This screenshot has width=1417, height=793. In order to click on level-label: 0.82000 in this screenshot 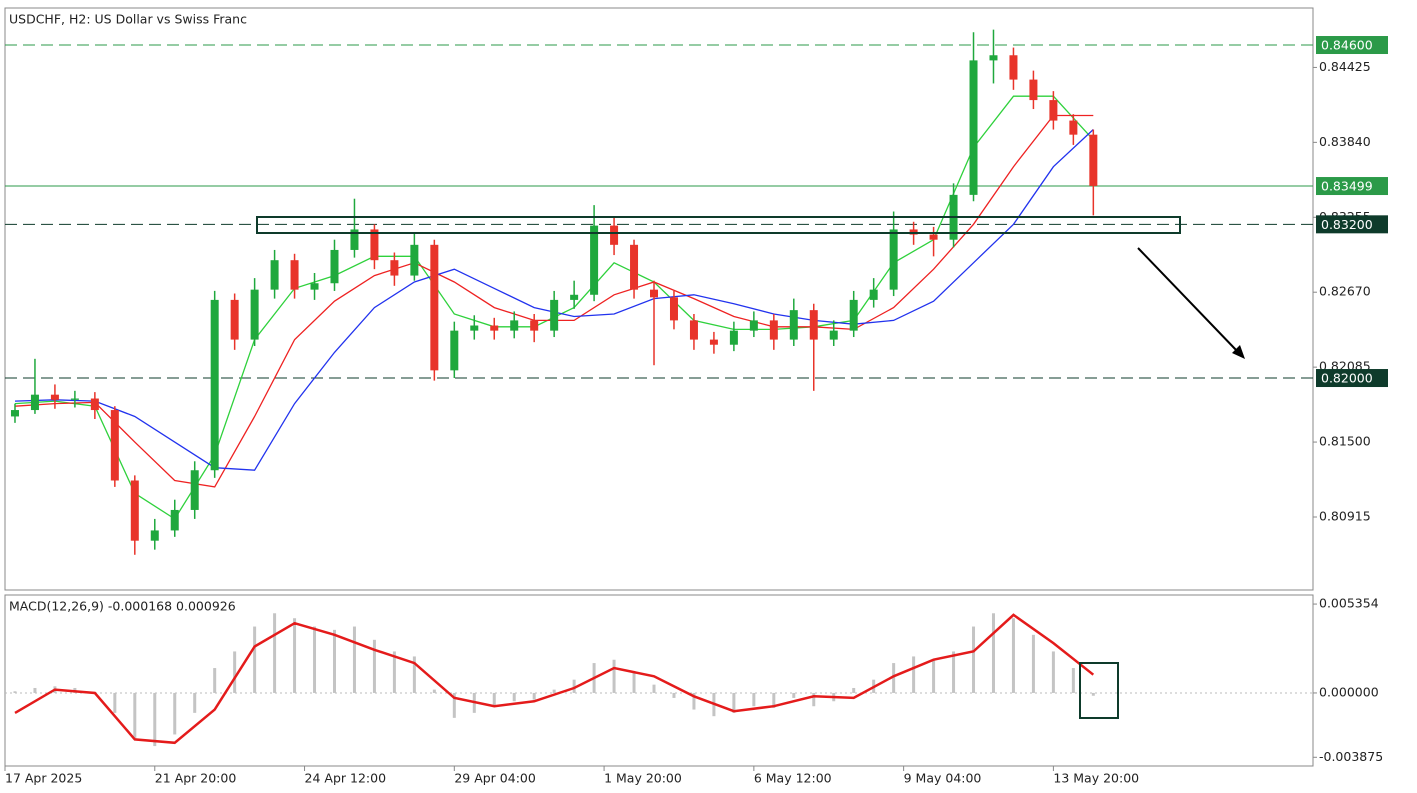, I will do `click(1347, 378)`.